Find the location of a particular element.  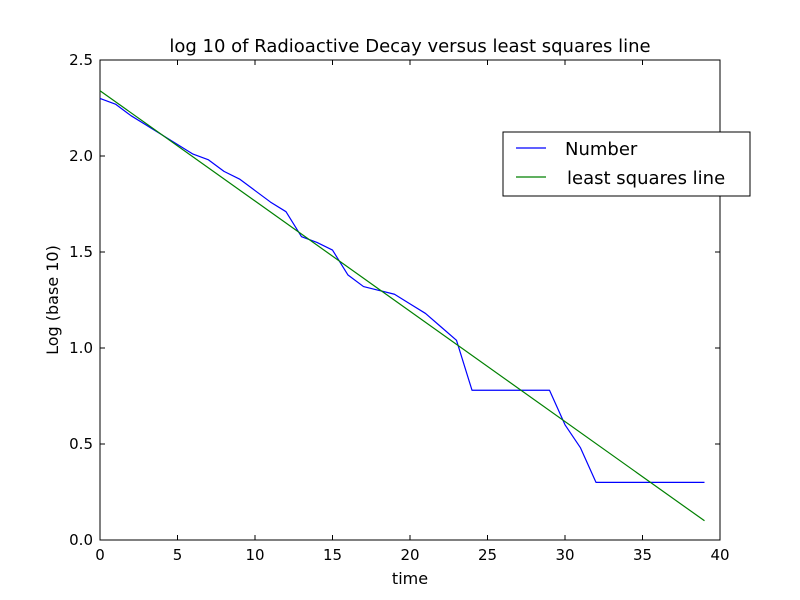

x-tick-label: 30 is located at coordinates (564, 555).